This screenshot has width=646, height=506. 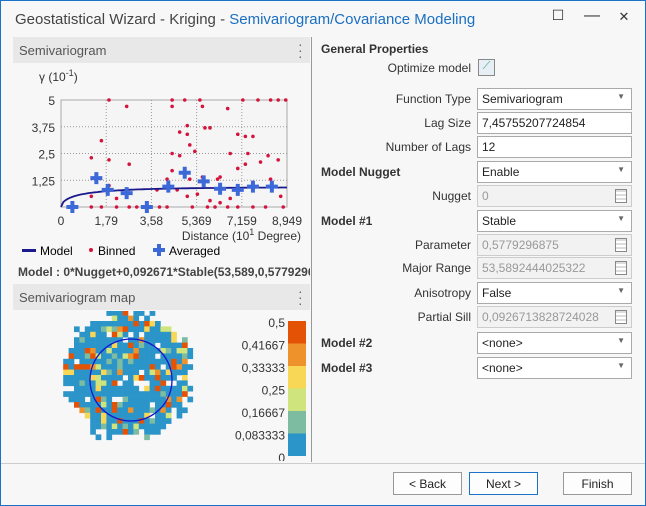 I want to click on finish-button: Finish, so click(x=597, y=483).